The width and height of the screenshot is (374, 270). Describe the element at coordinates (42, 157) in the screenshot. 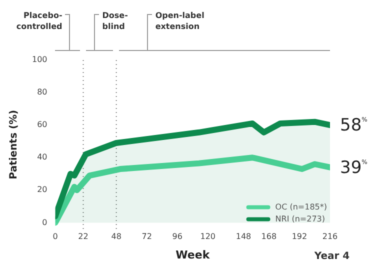

I see `y-tick-label: 40` at that location.